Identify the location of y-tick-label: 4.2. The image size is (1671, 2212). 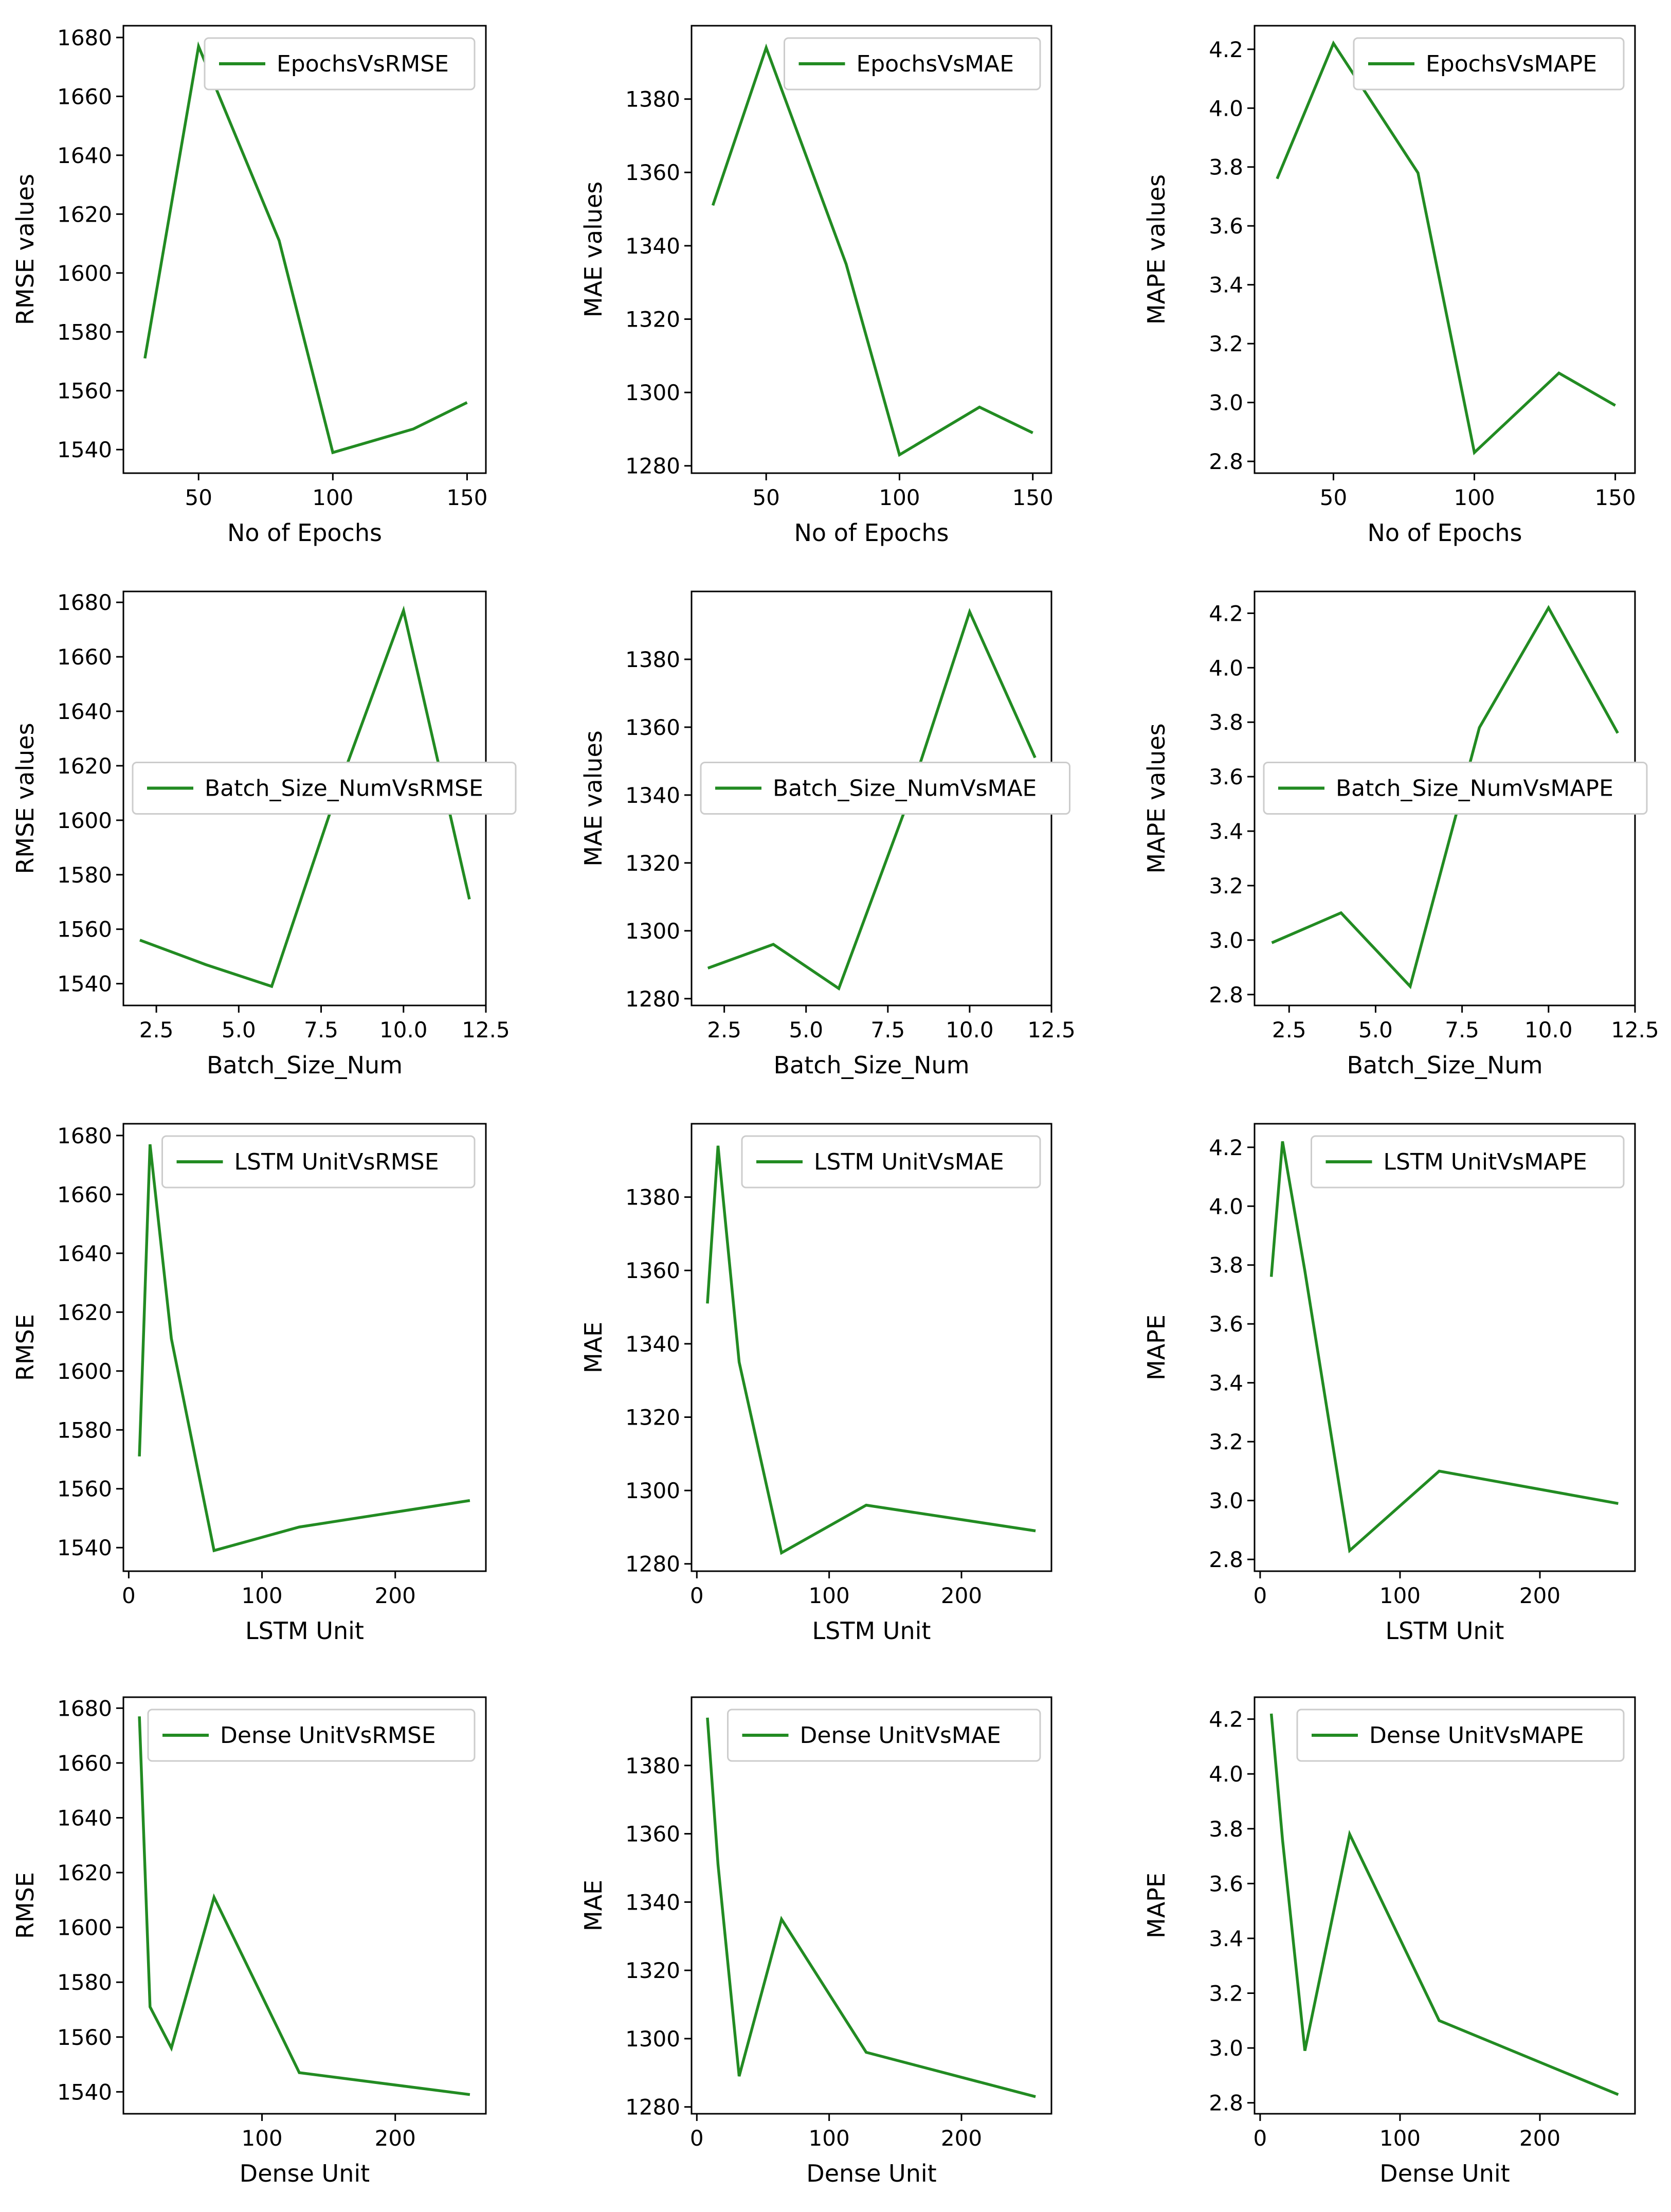
(1226, 49).